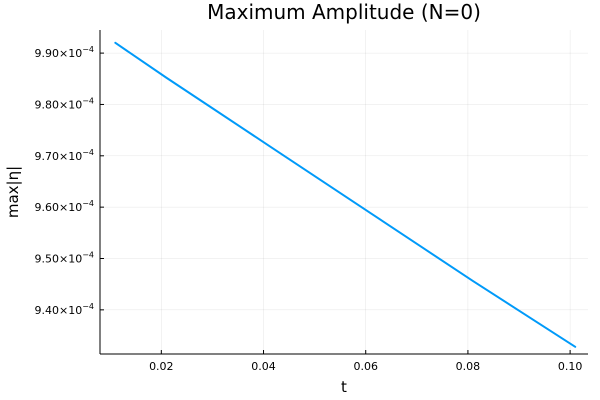  Describe the element at coordinates (64, 257) in the screenshot. I see `y-tick-label: 9.50×10⁻⁴` at that location.